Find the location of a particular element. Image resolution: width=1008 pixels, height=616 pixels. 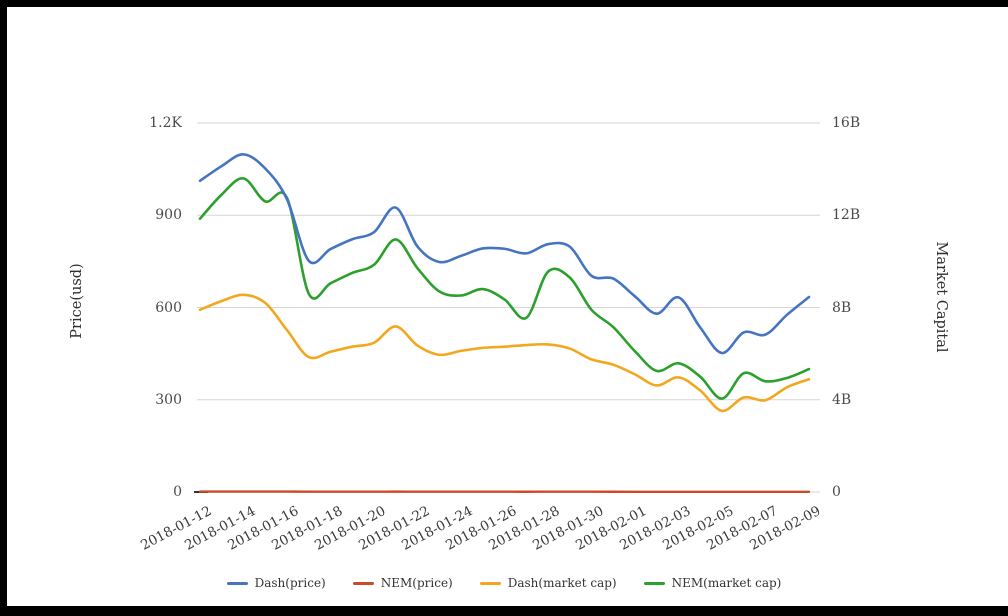

legend-item-nem-market-cap: NEM(market cap) is located at coordinates (712, 583).